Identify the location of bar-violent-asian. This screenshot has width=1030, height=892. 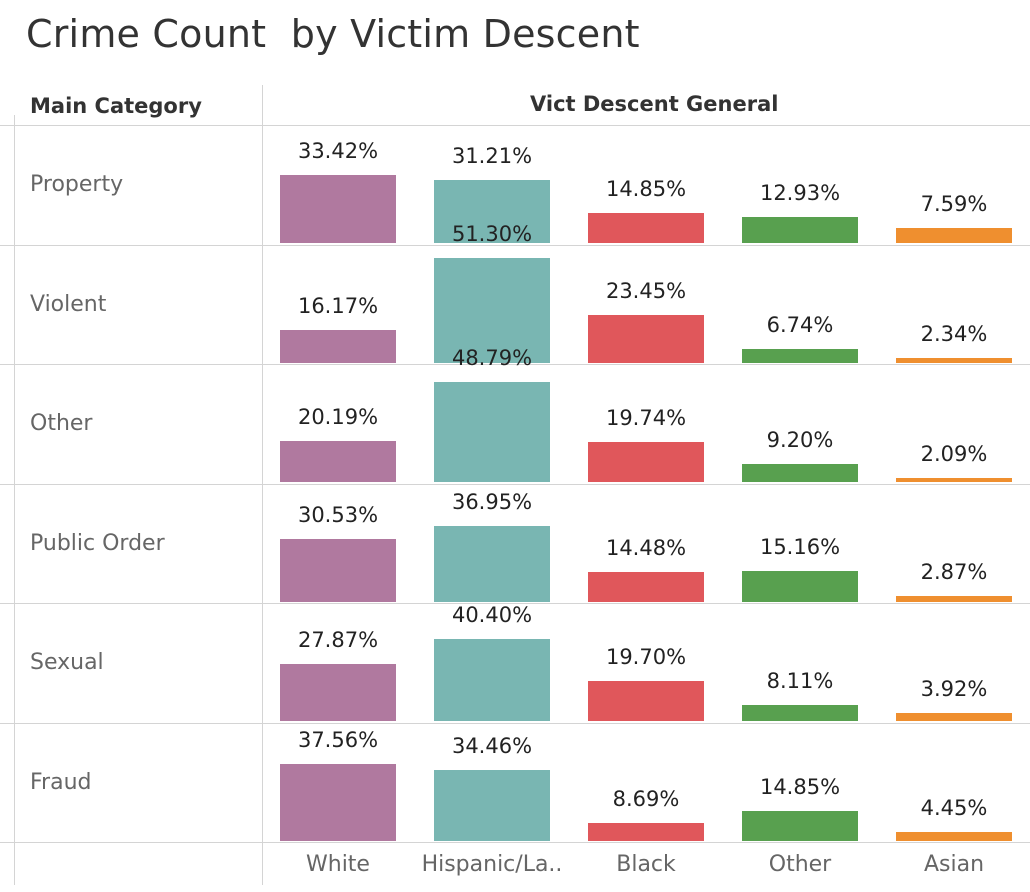
(954, 360).